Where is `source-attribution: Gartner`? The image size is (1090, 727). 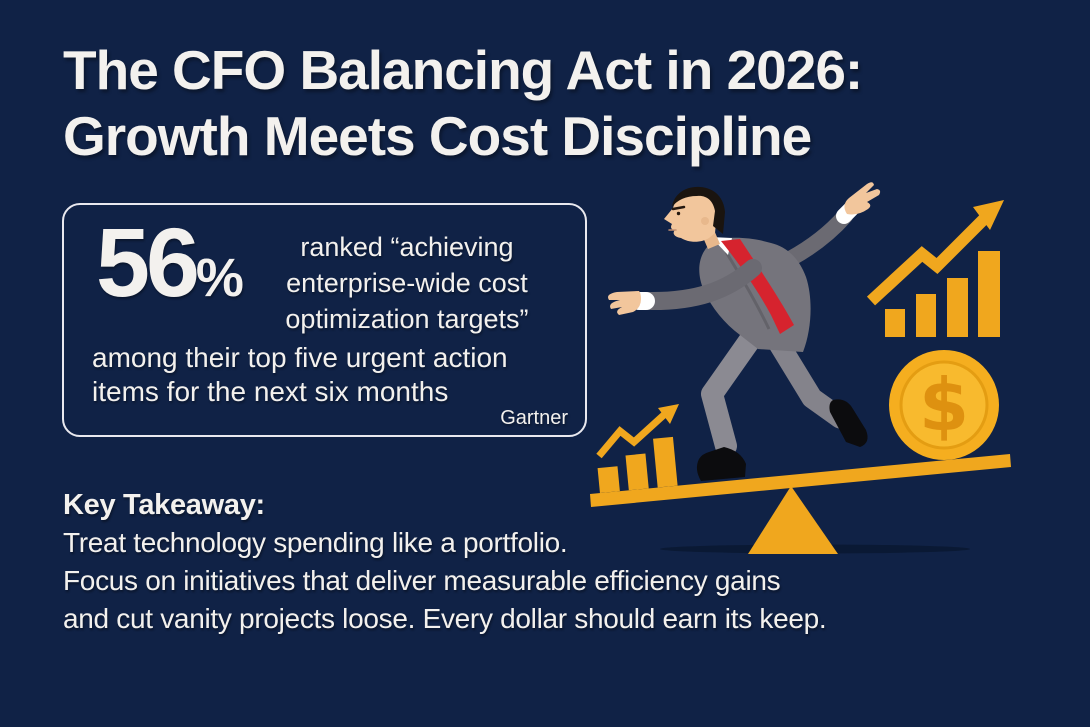 source-attribution: Gartner is located at coordinates (534, 418).